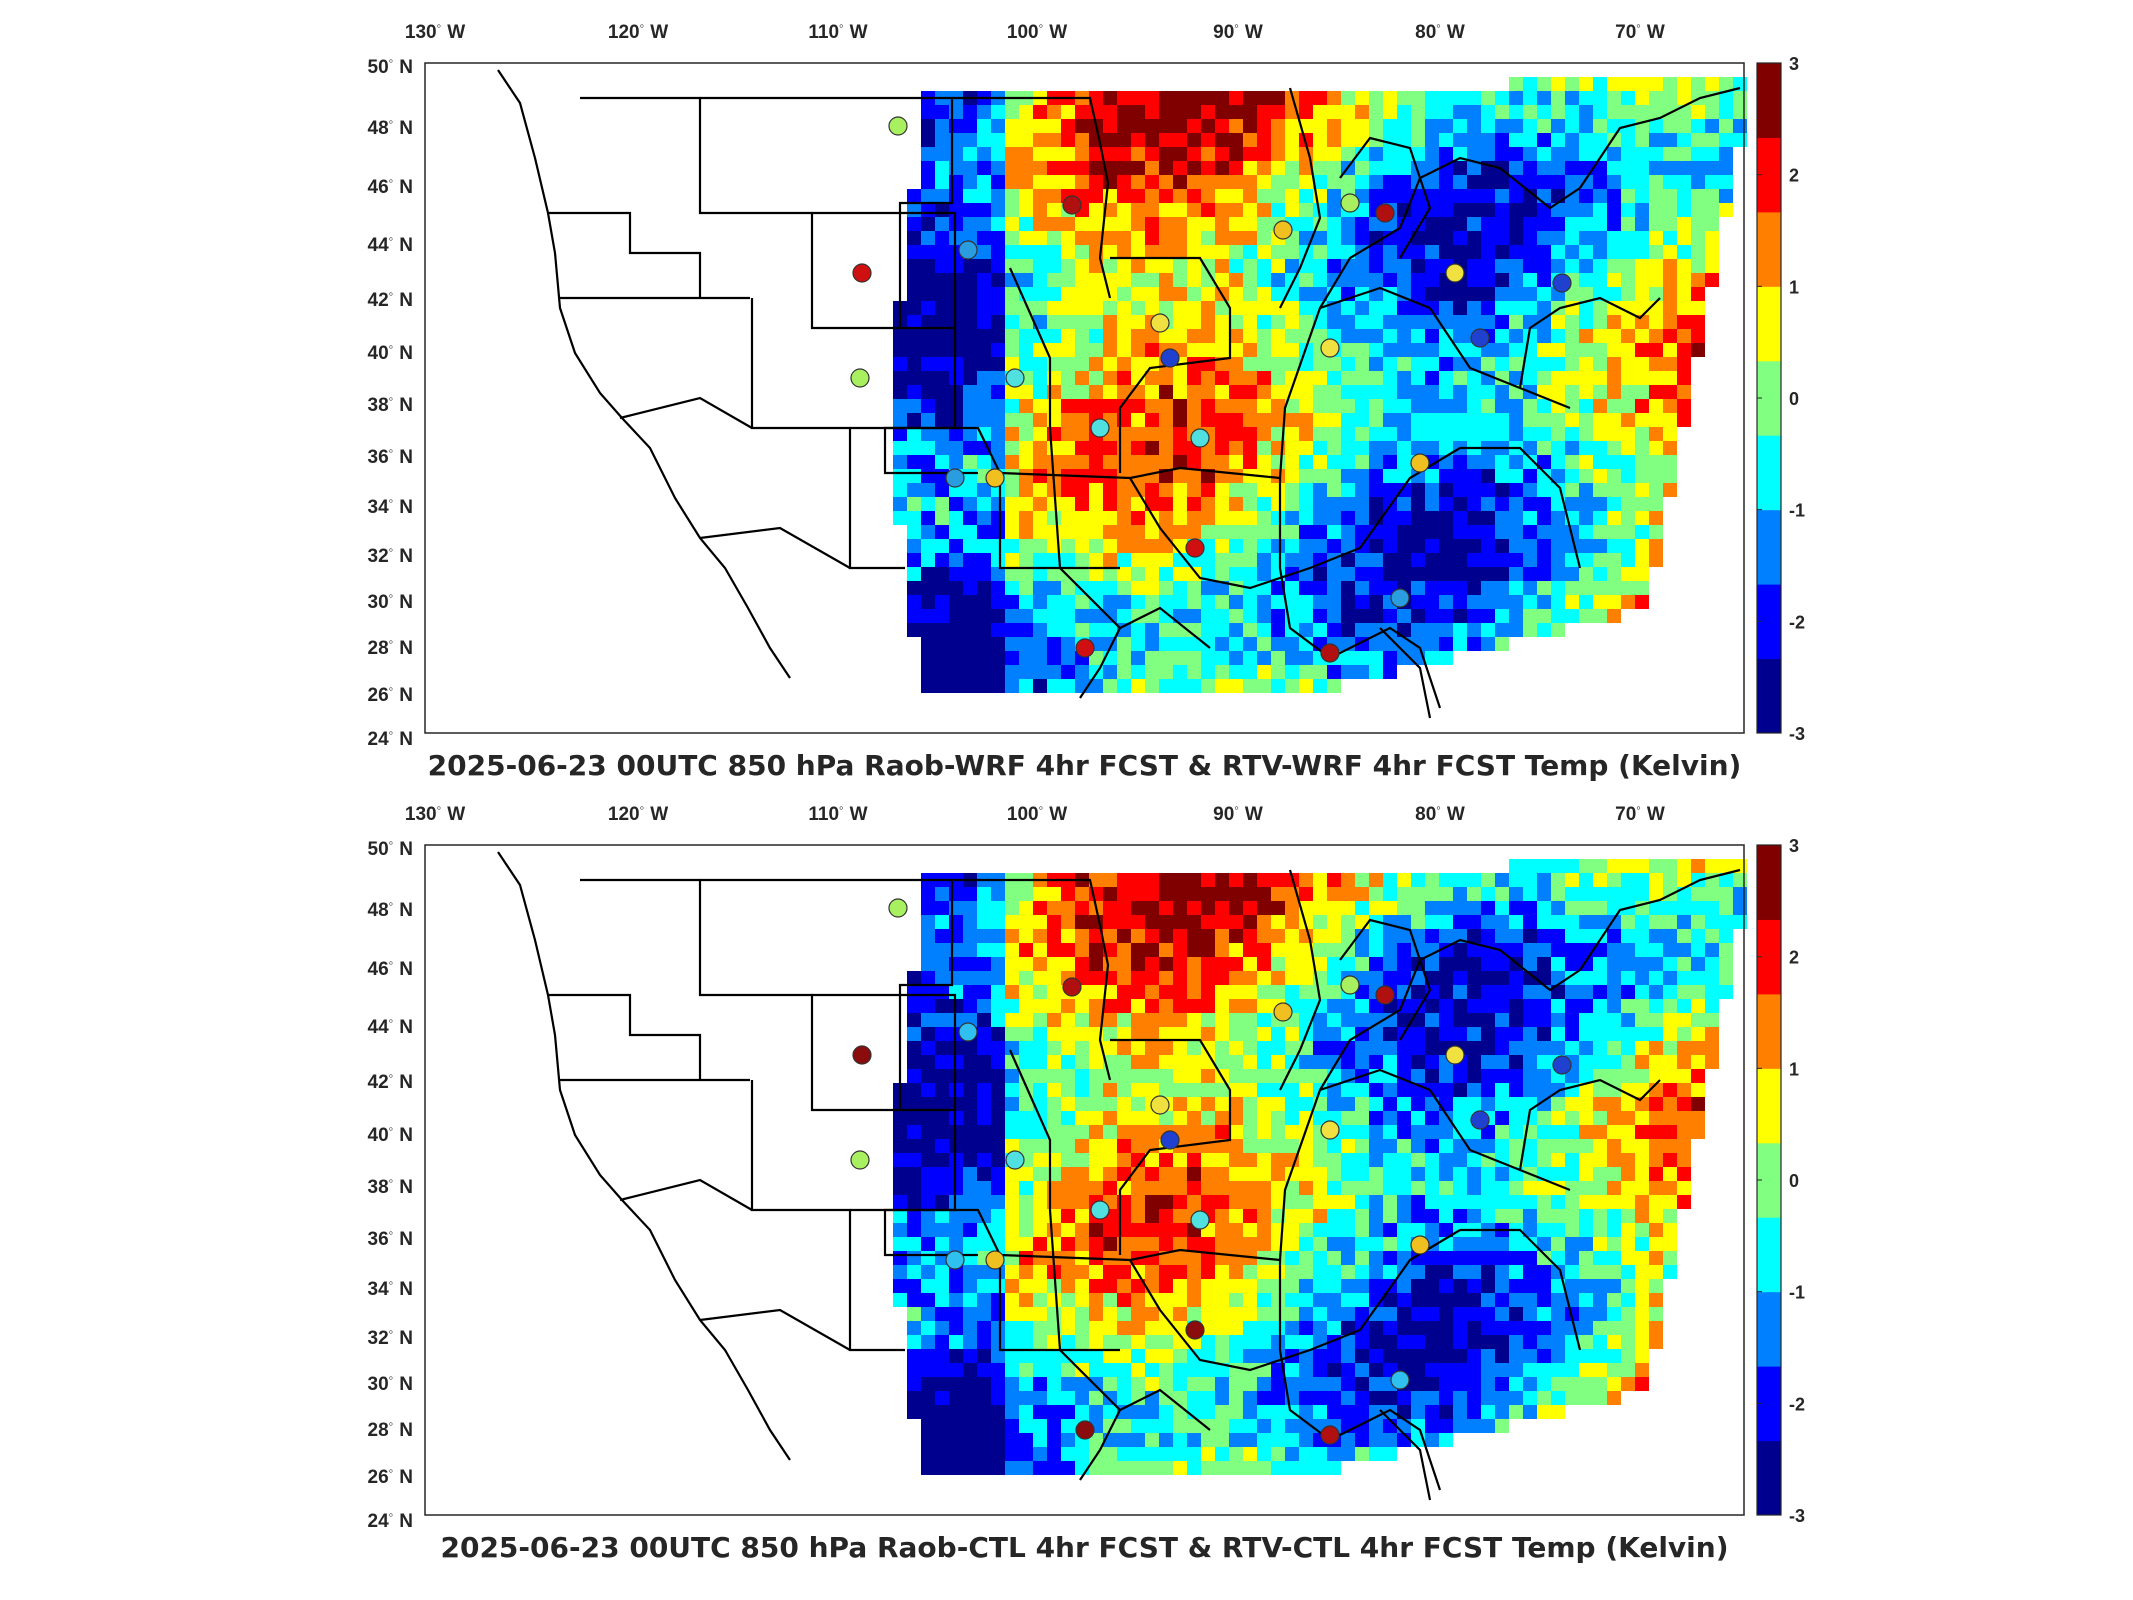 The image size is (2133, 1600). What do you see at coordinates (686, 412) in the screenshot?
I see `border-line` at bounding box center [686, 412].